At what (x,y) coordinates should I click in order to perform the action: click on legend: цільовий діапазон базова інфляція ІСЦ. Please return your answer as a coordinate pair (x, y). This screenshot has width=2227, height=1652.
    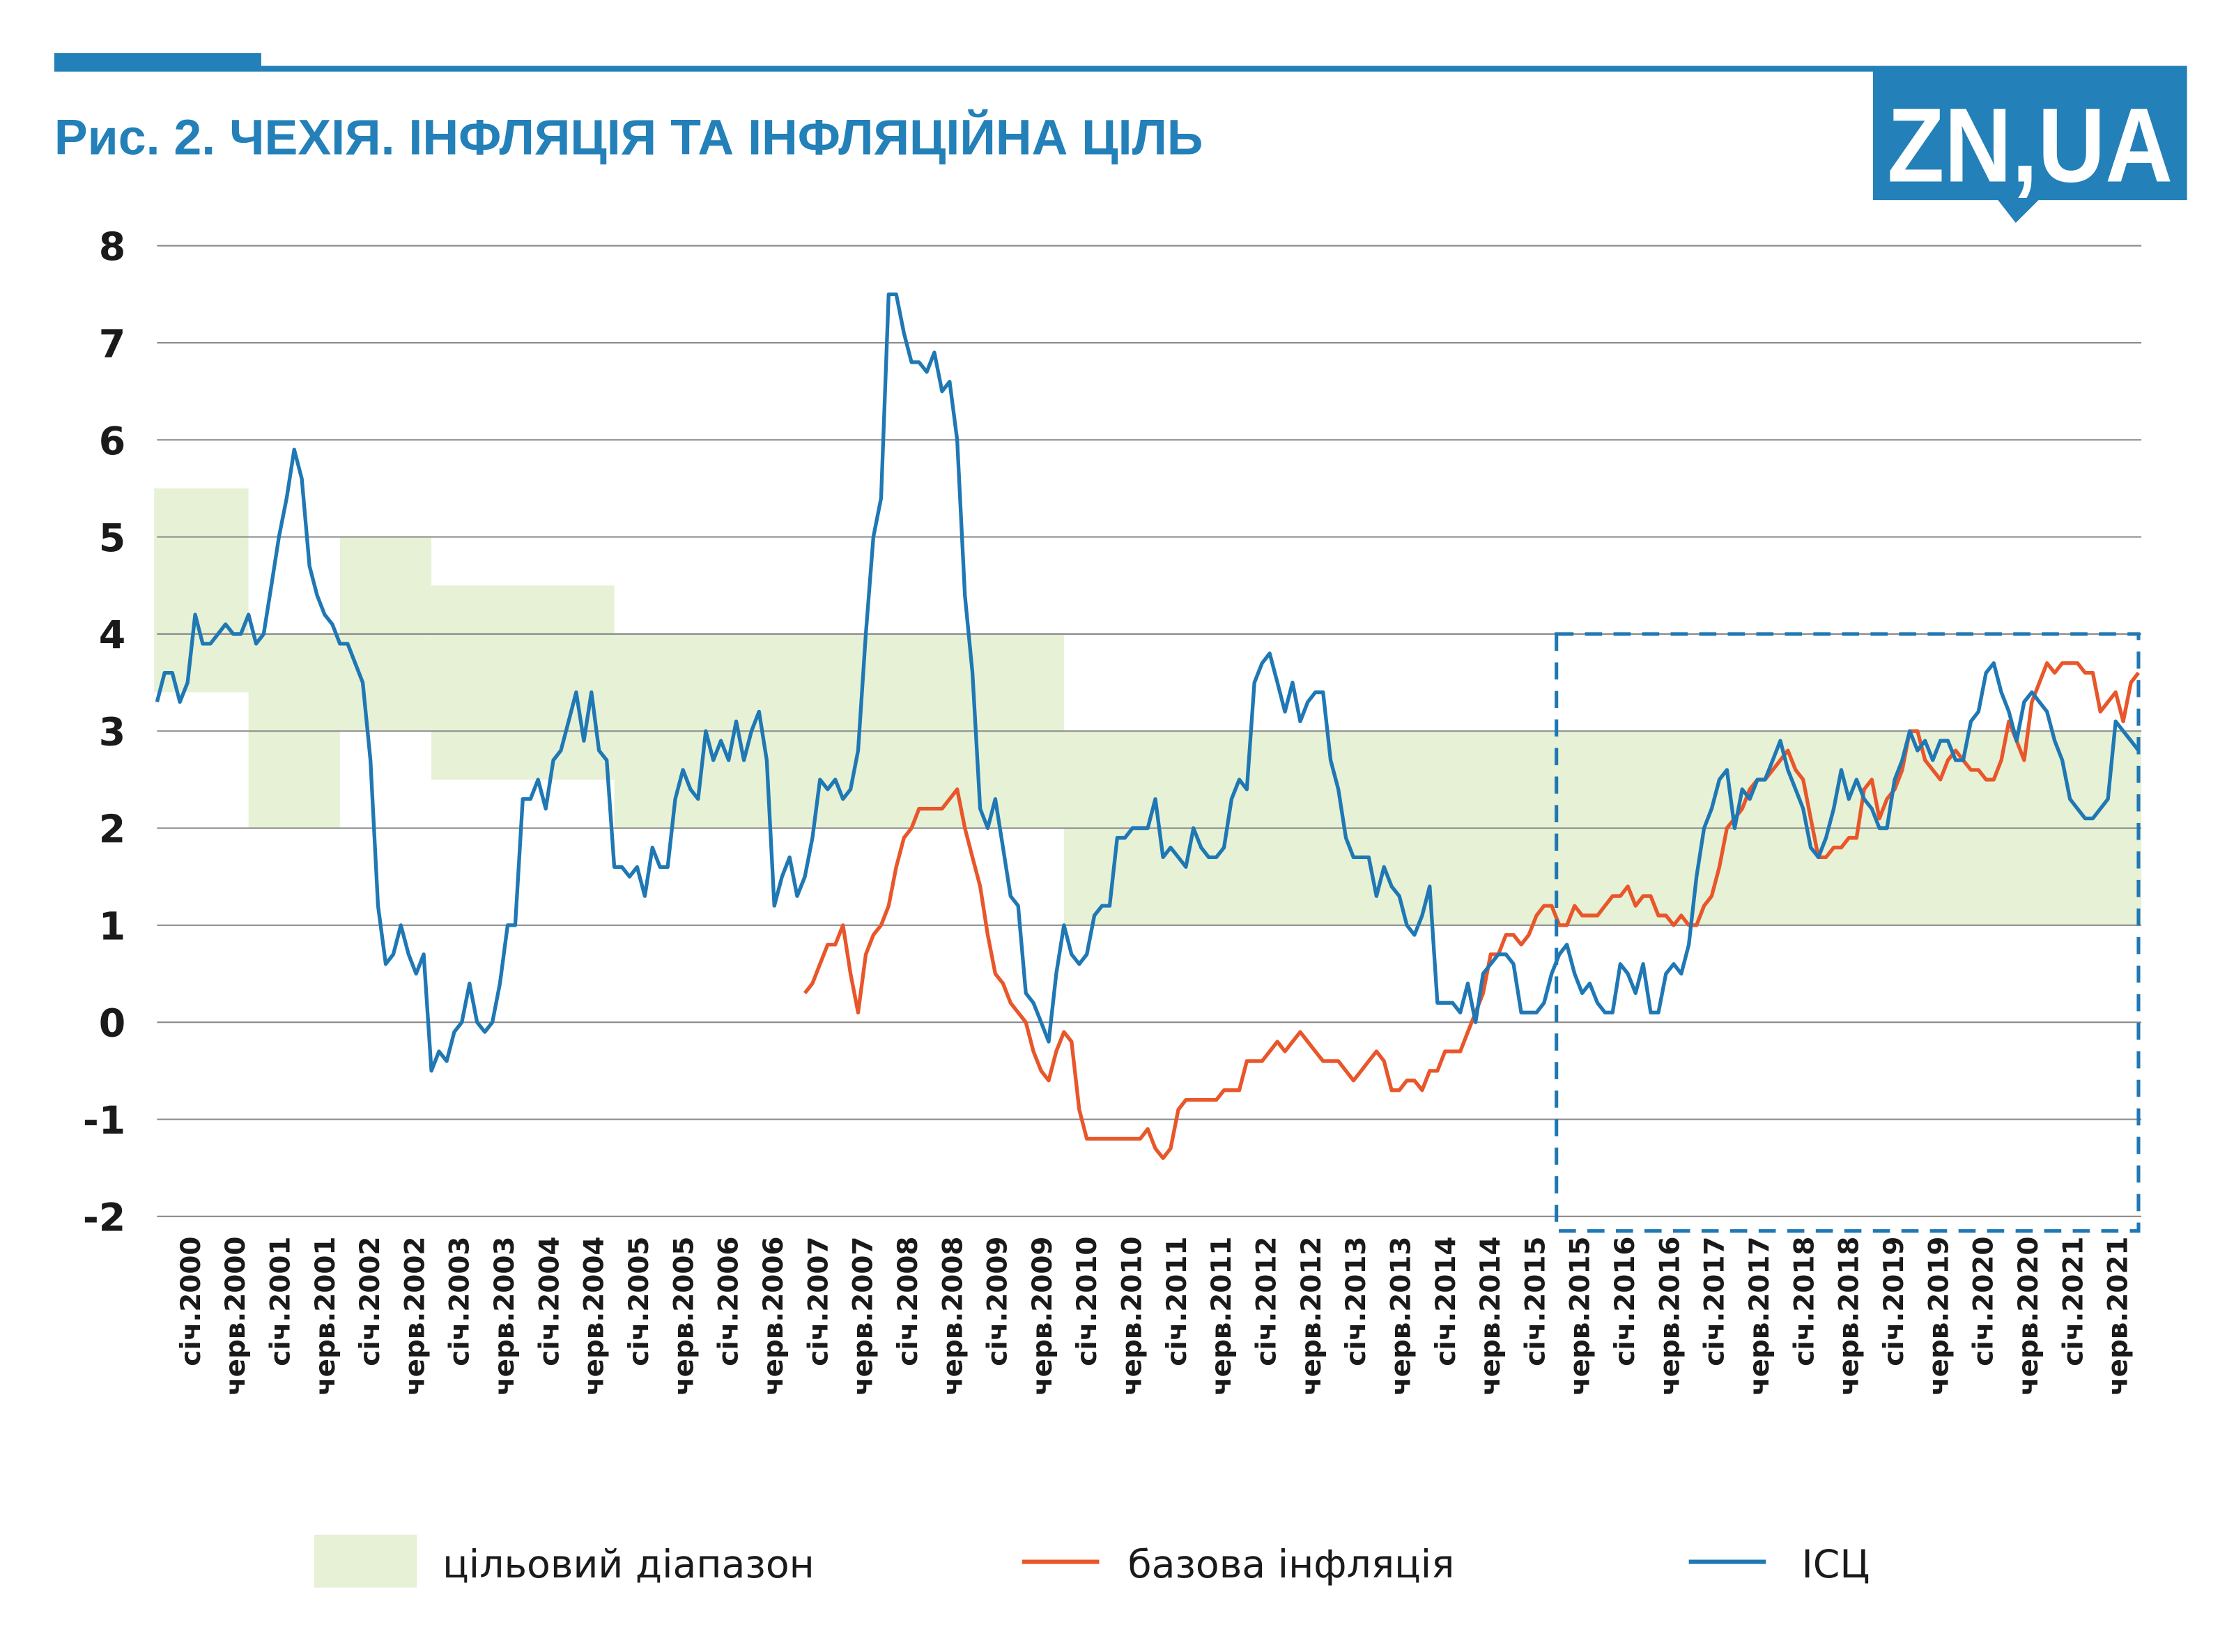
    Looking at the image, I should click on (1092, 1561).